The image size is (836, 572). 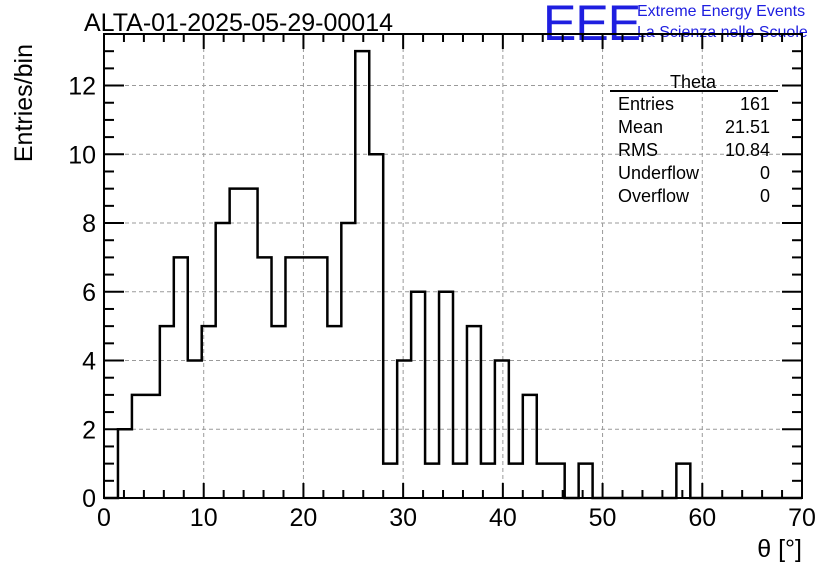 What do you see at coordinates (747, 150) in the screenshot?
I see `stats-row-value: 10.84` at bounding box center [747, 150].